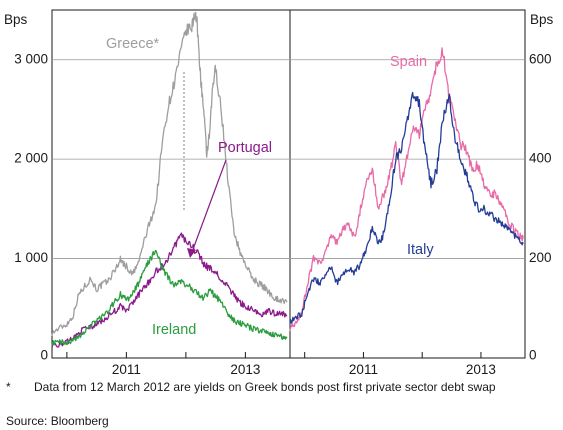  Describe the element at coordinates (191, 253) in the screenshot. I see `portugal-arrowhead` at that location.